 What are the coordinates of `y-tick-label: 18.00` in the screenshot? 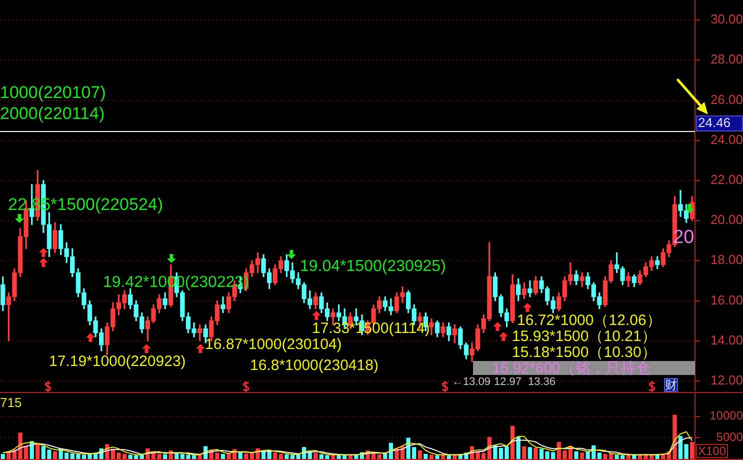 It's located at (726, 260).